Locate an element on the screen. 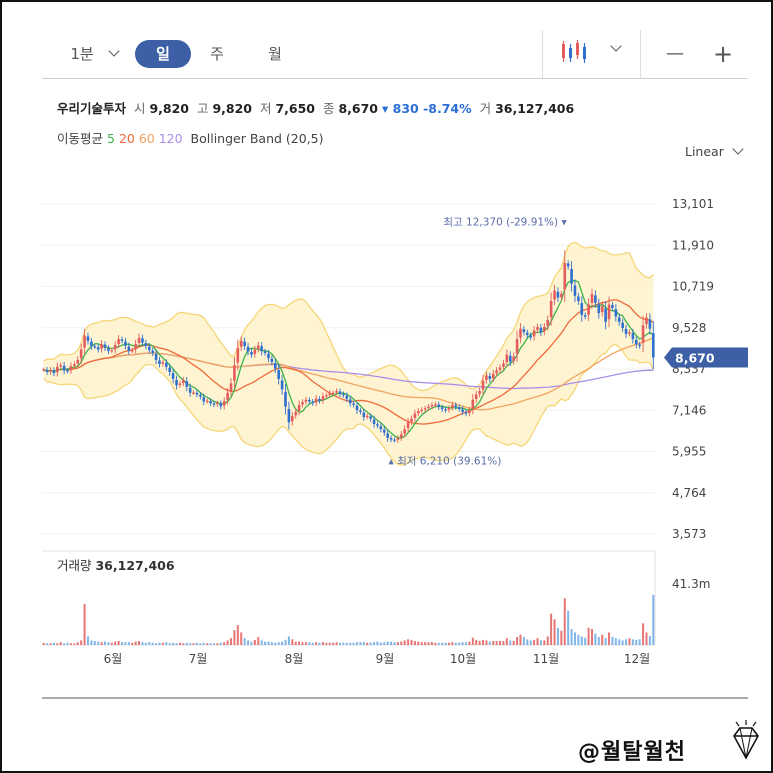  ma60-legend: 60 is located at coordinates (146, 138).